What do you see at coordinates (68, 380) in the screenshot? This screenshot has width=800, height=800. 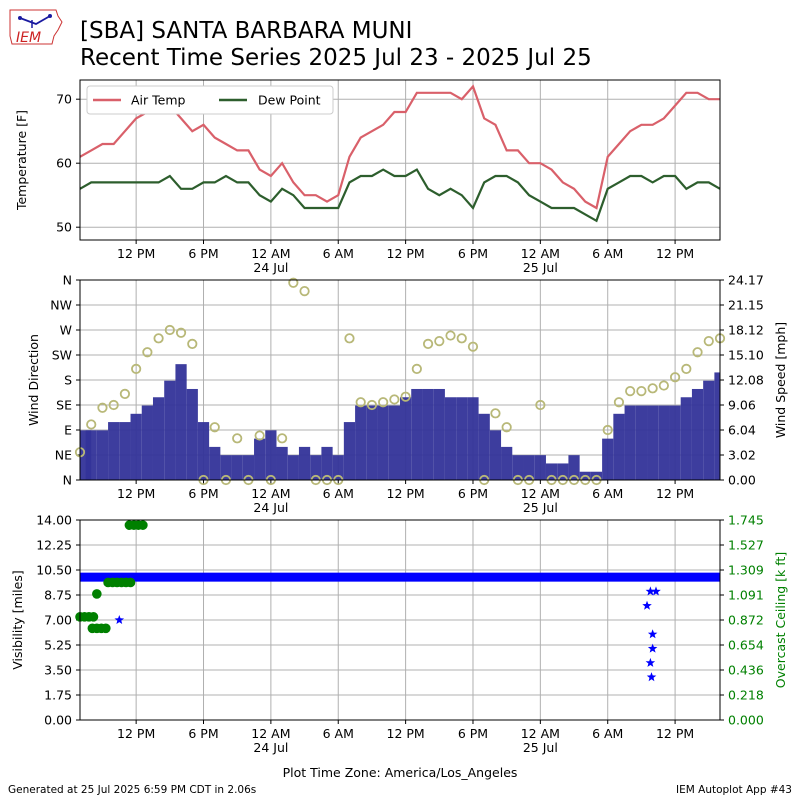 I see `wind-dir-tick-label: S` at bounding box center [68, 380].